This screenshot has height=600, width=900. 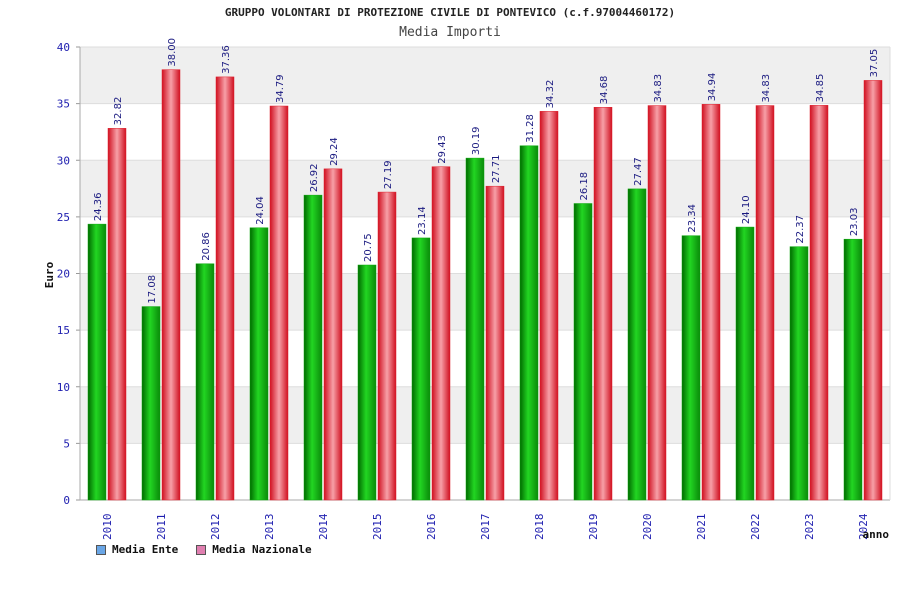 What do you see at coordinates (874, 63) in the screenshot?
I see `value-label-nazionale-2024: 37.05` at bounding box center [874, 63].